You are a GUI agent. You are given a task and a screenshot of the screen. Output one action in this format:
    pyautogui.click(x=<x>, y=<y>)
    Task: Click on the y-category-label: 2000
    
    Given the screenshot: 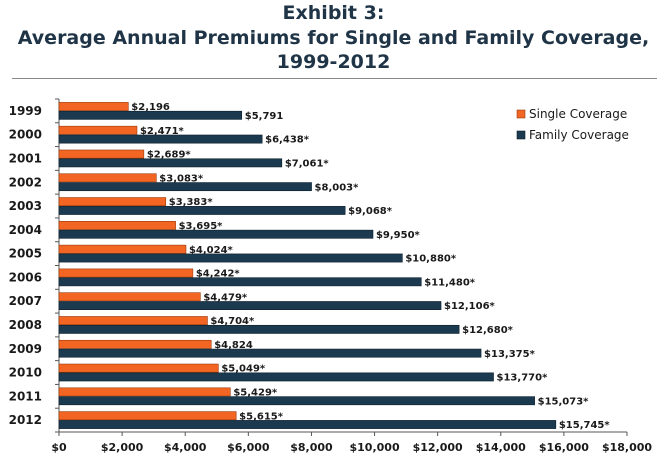 What is the action you would take?
    pyautogui.click(x=25, y=135)
    